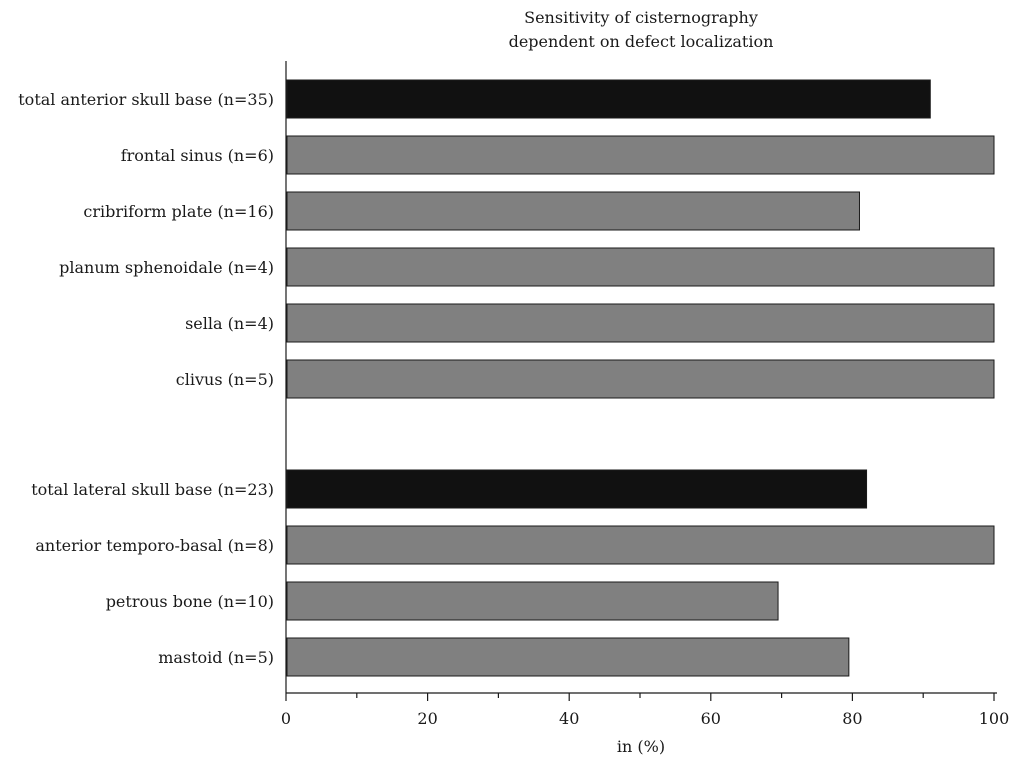 The image size is (1009, 763). What do you see at coordinates (569, 718) in the screenshot?
I see `x-tick-label: 40` at bounding box center [569, 718].